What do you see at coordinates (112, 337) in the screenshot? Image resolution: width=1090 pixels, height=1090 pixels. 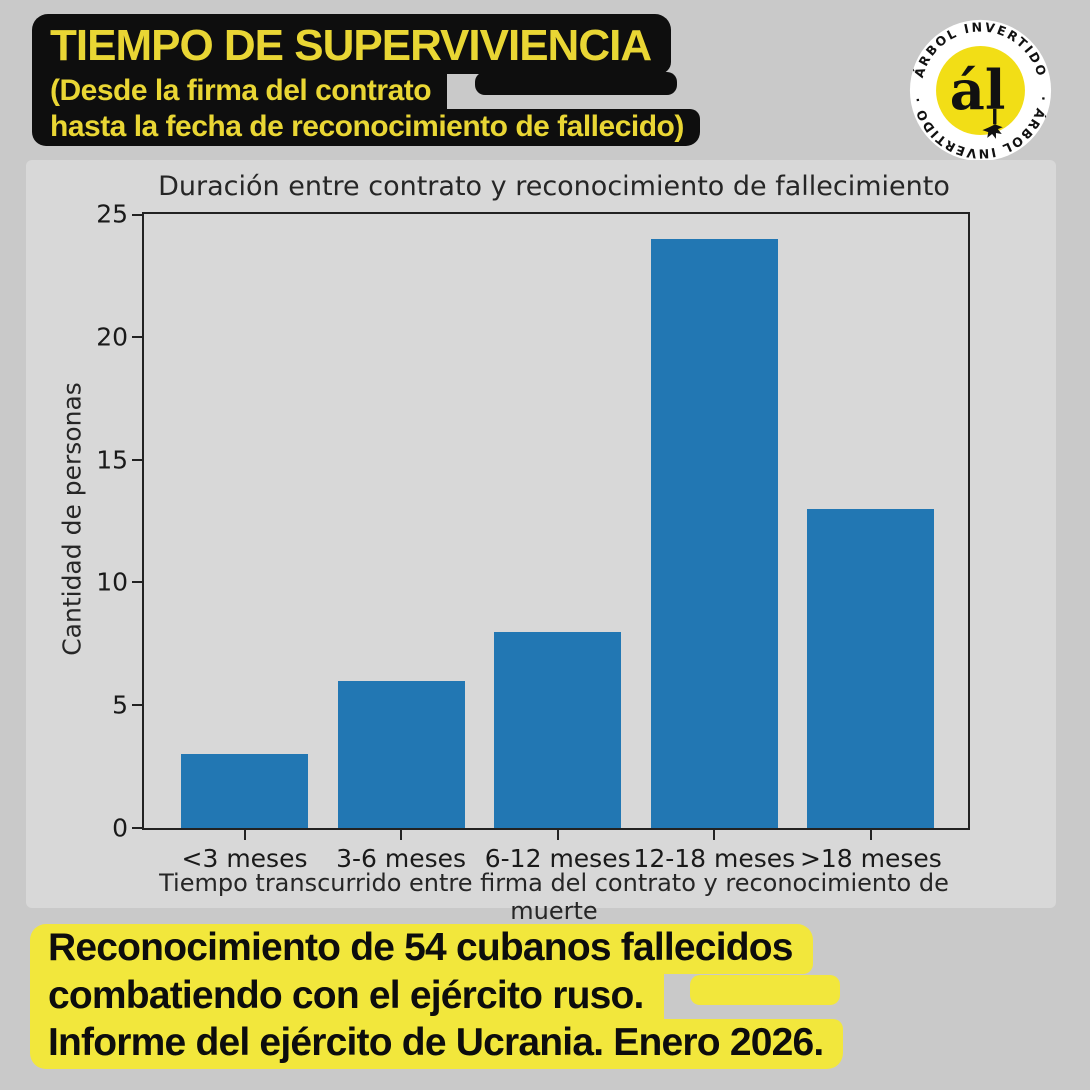 I see `y-tick-label: 20` at bounding box center [112, 337].